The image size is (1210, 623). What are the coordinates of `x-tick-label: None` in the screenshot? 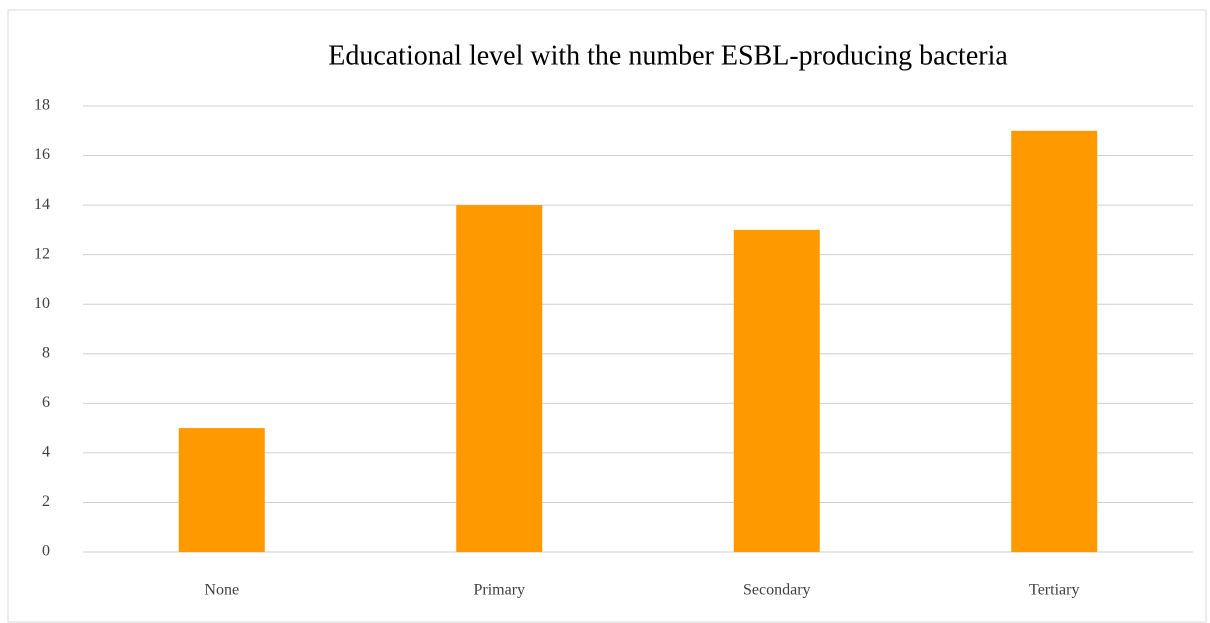 It's located at (221, 590).